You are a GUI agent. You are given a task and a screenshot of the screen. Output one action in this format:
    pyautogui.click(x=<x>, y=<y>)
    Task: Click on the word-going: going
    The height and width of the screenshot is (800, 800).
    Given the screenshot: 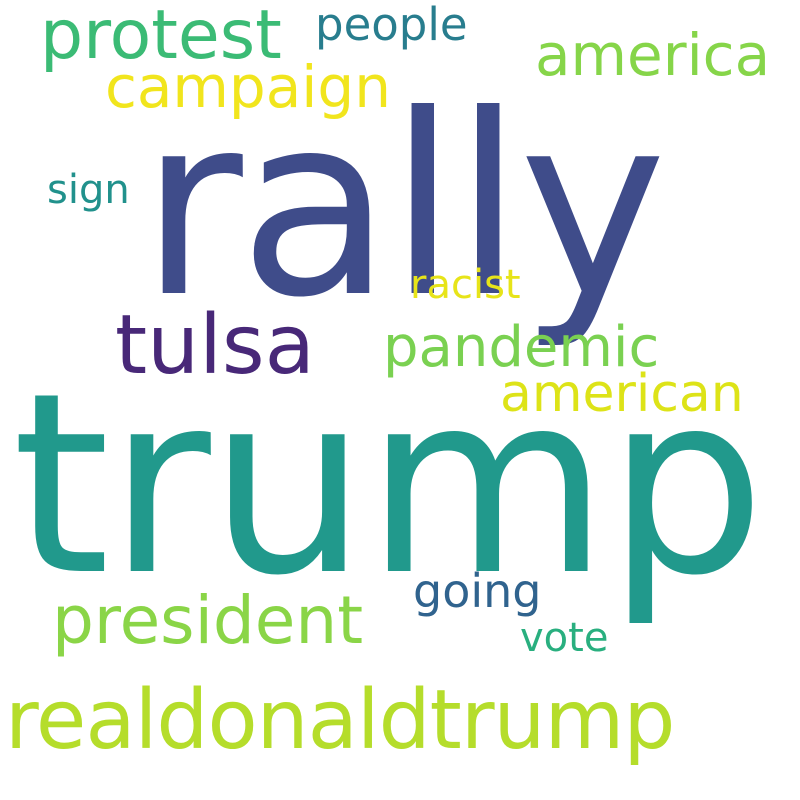 What is the action you would take?
    pyautogui.click(x=477, y=591)
    